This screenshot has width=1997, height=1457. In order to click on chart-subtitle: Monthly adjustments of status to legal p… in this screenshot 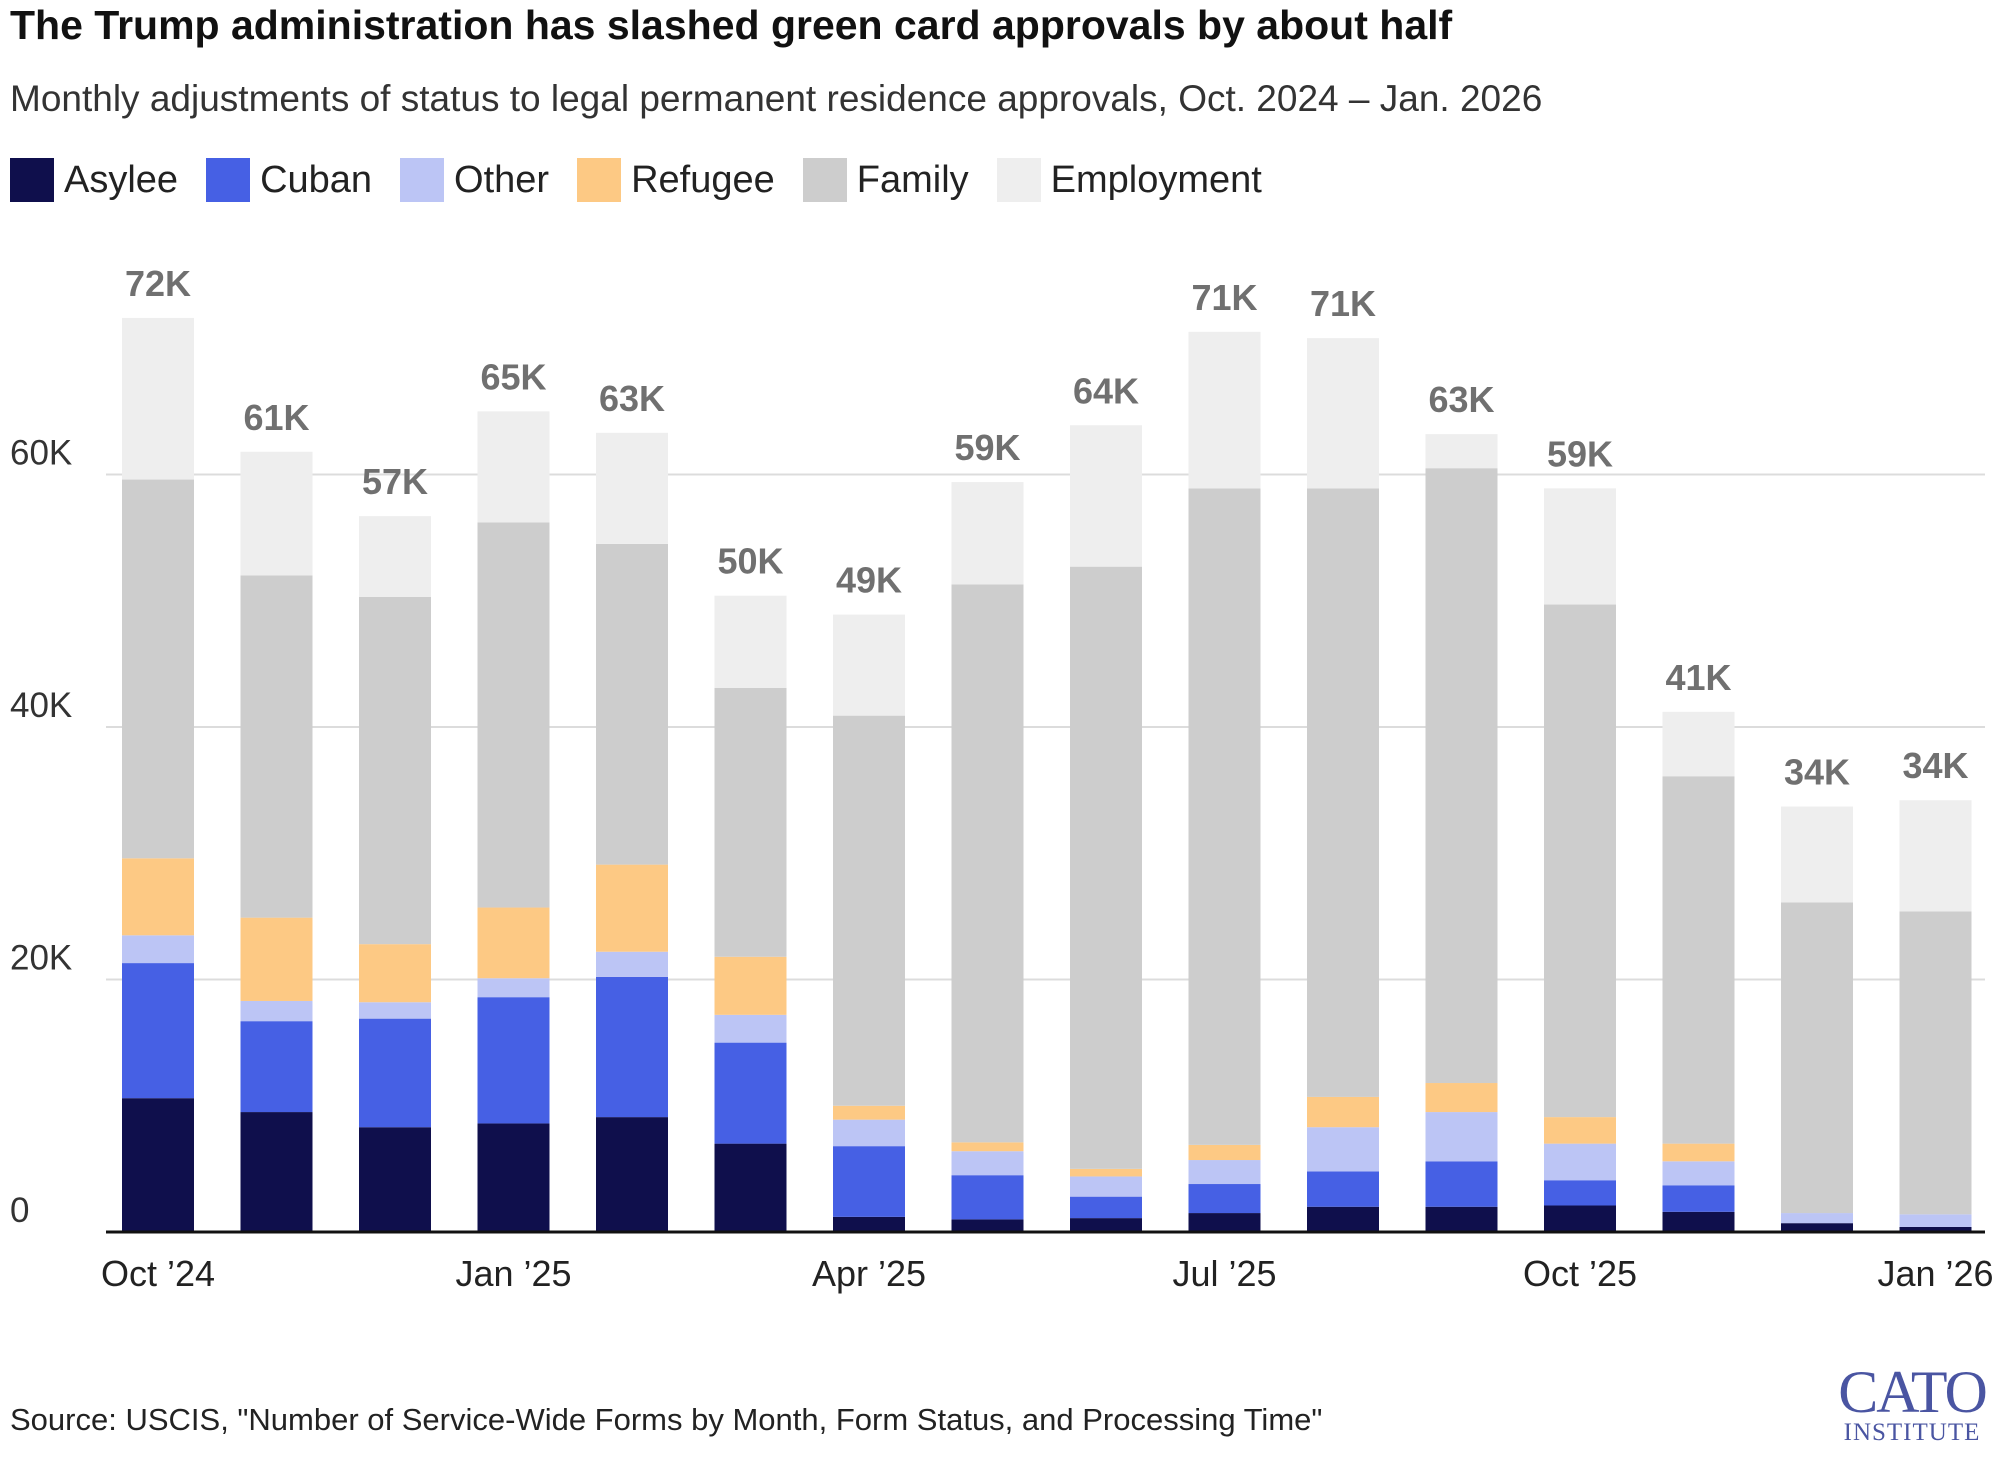, I will do `click(776, 98)`.